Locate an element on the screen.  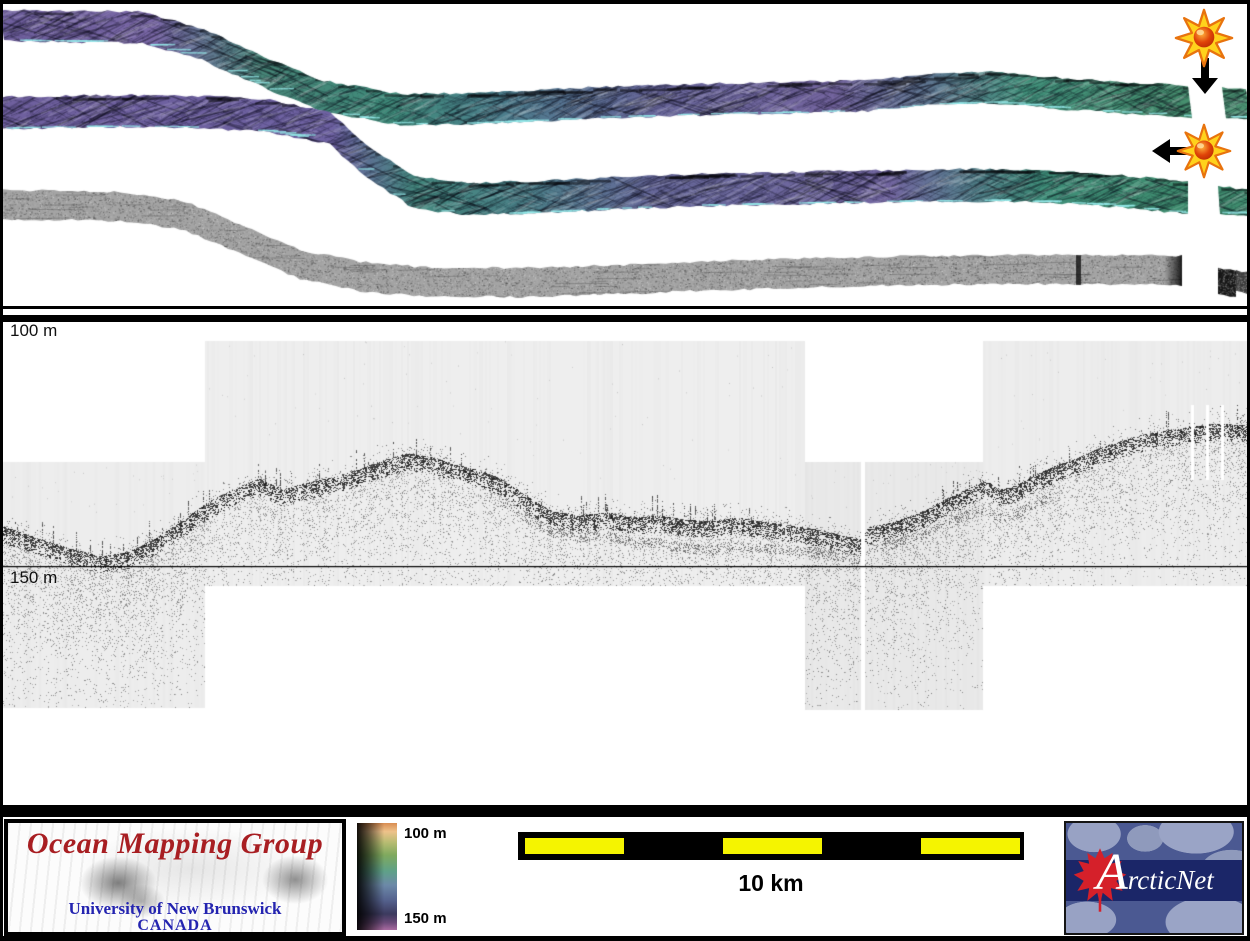
frame-divider-lower is located at coordinates (625, 811).